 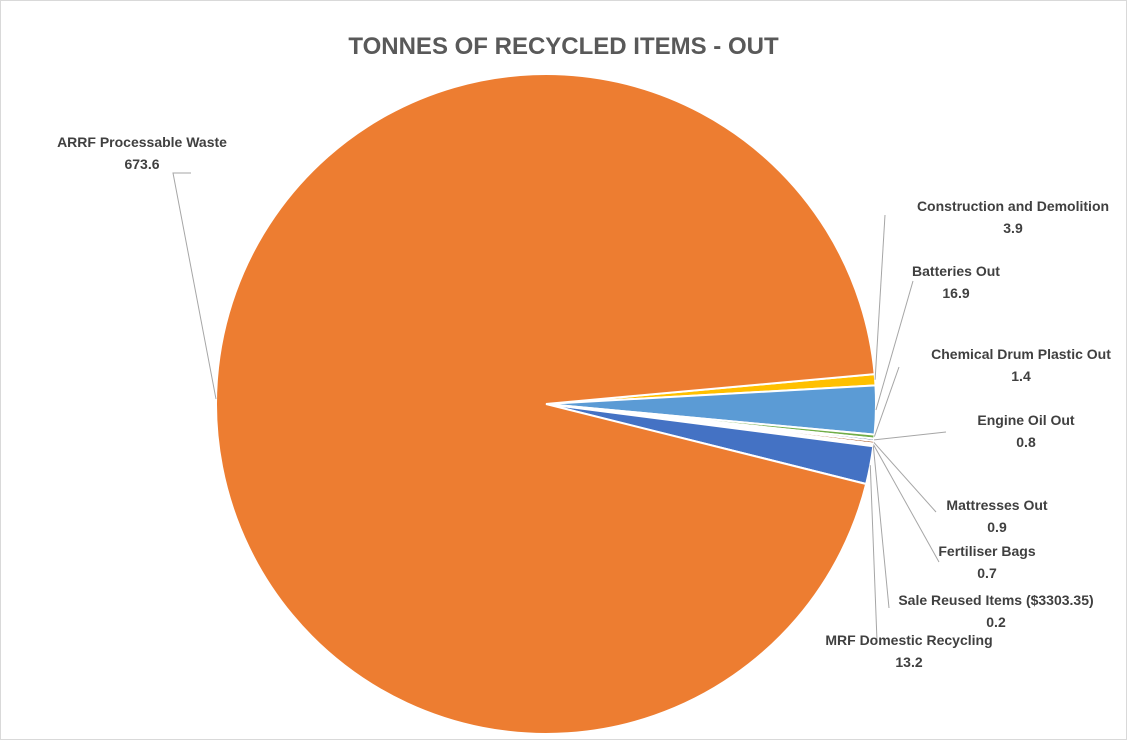 I want to click on slice-label-value: 3.9, so click(x=1013, y=228).